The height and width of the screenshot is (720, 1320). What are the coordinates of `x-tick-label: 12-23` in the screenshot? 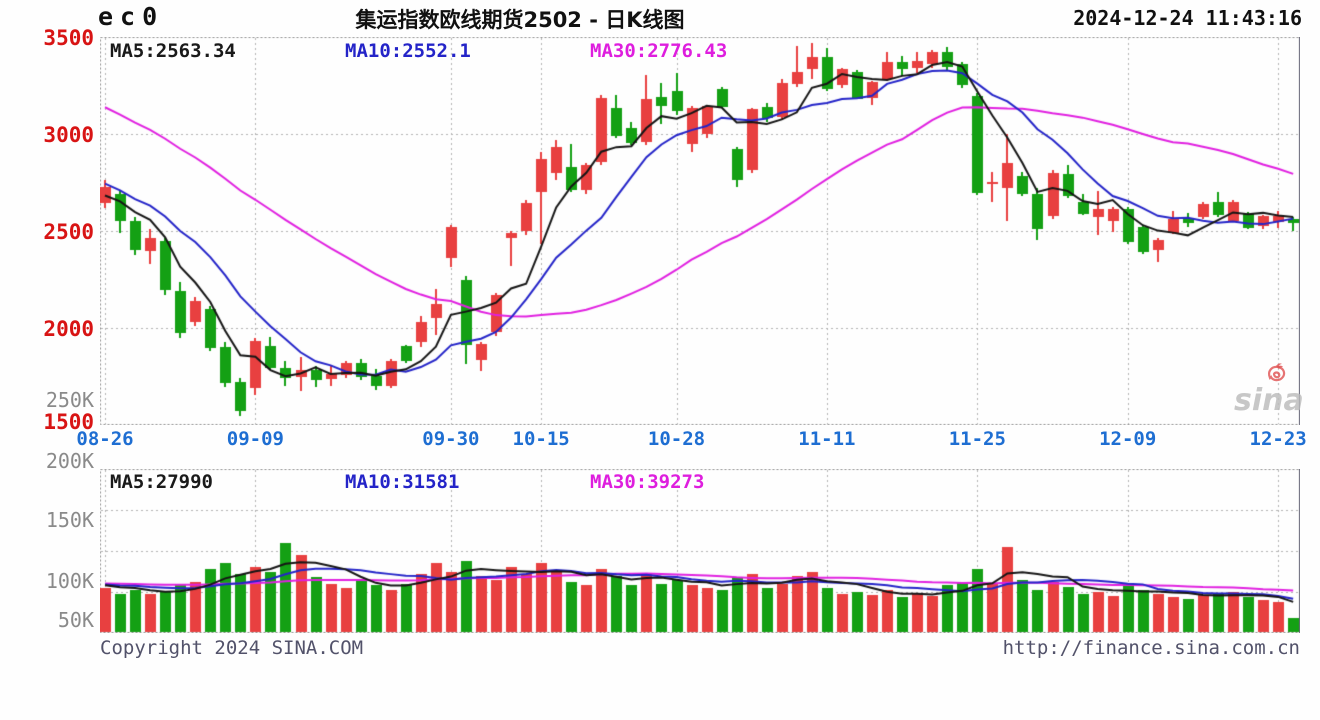 It's located at (1278, 439).